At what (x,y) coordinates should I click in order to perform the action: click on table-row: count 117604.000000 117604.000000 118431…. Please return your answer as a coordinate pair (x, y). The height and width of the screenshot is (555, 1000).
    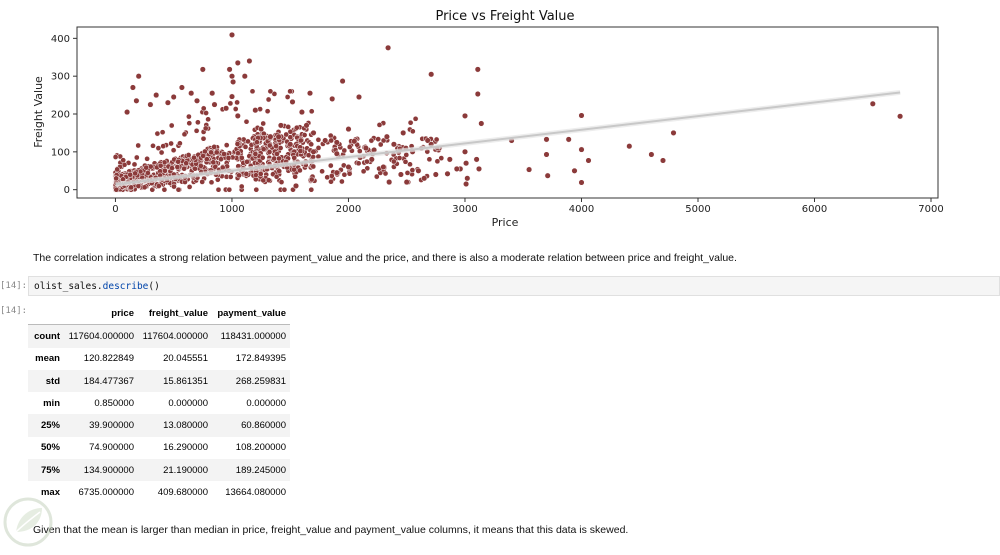
    Looking at the image, I should click on (159, 336).